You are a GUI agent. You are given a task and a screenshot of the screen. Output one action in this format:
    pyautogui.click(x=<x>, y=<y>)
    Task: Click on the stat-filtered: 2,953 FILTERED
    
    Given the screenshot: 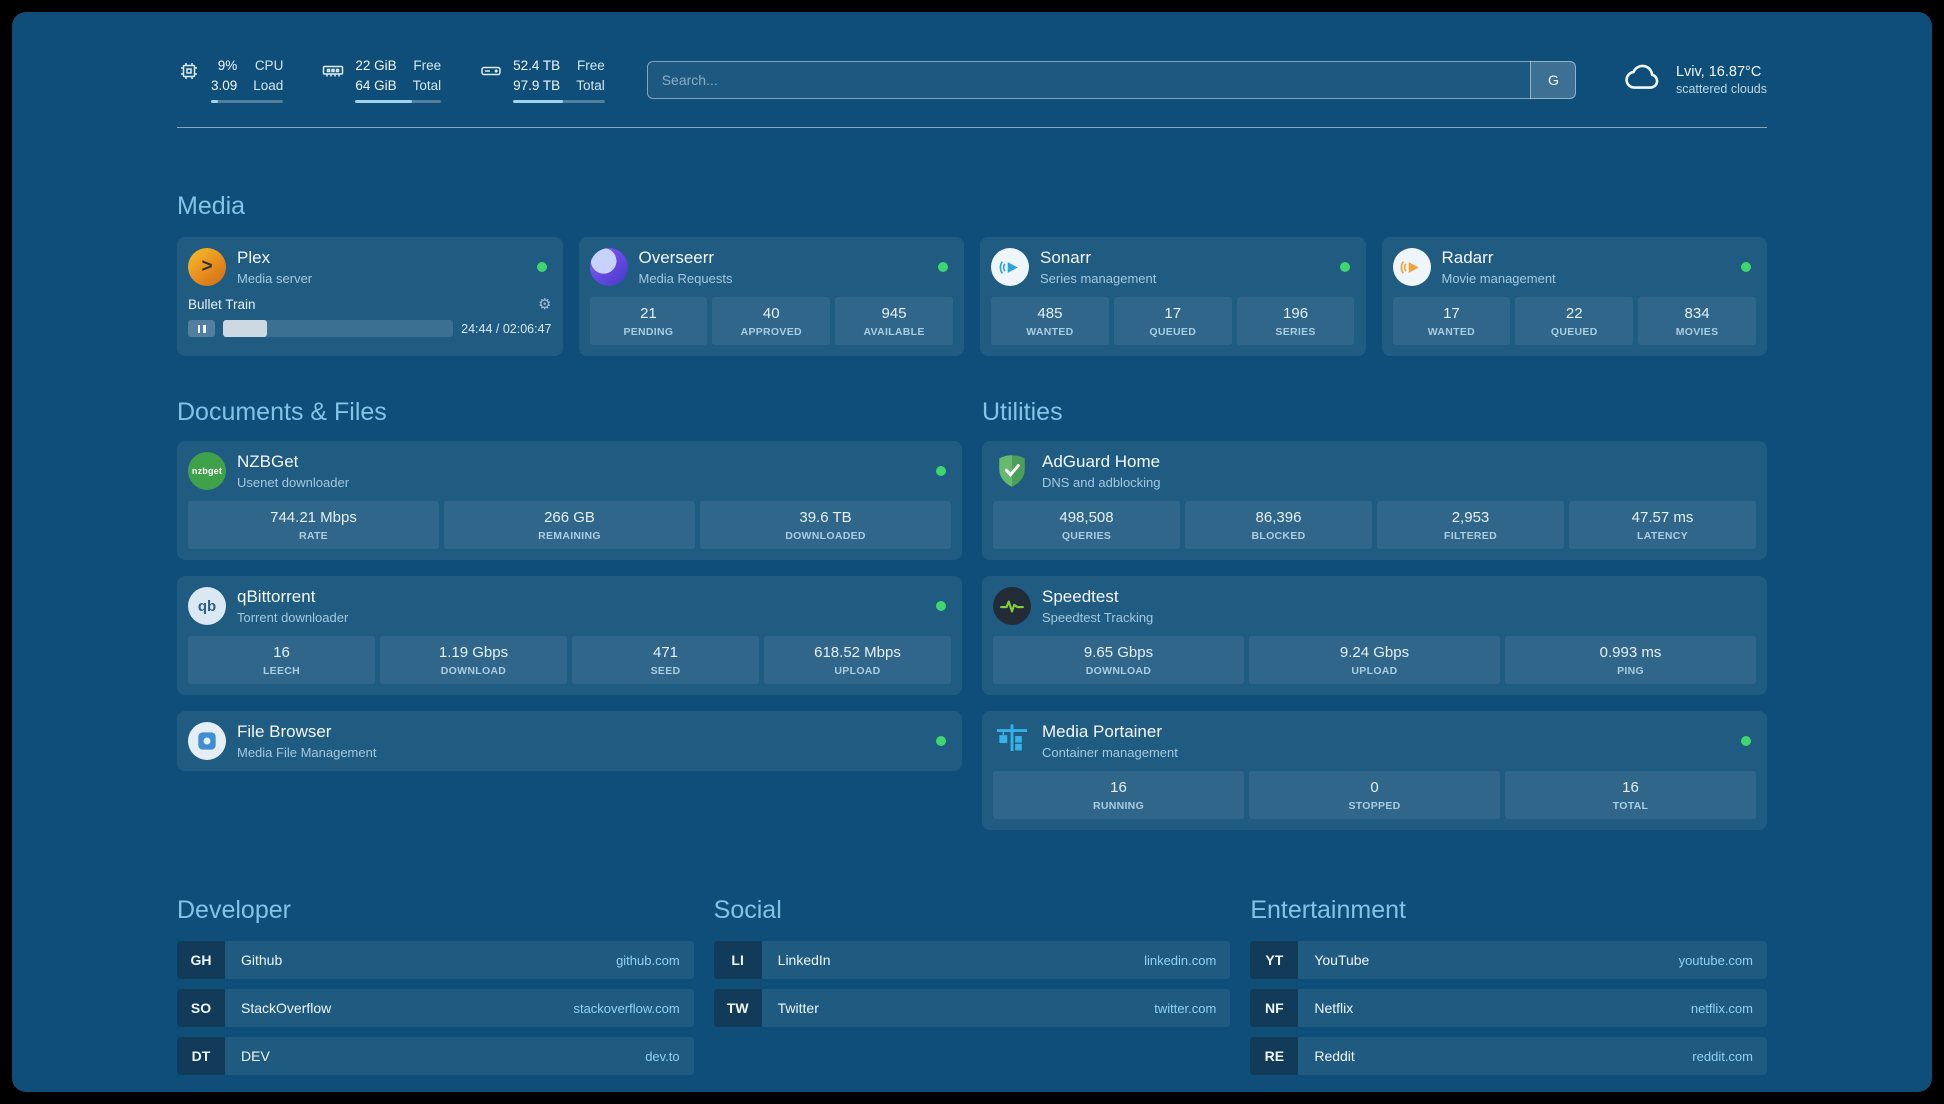 What is the action you would take?
    pyautogui.click(x=1470, y=525)
    